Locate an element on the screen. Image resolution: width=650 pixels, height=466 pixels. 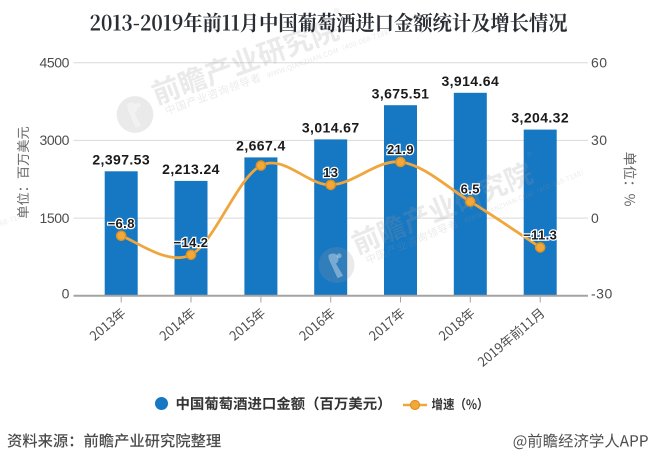
svg-text: 3,204.32 is located at coordinates (540, 118).